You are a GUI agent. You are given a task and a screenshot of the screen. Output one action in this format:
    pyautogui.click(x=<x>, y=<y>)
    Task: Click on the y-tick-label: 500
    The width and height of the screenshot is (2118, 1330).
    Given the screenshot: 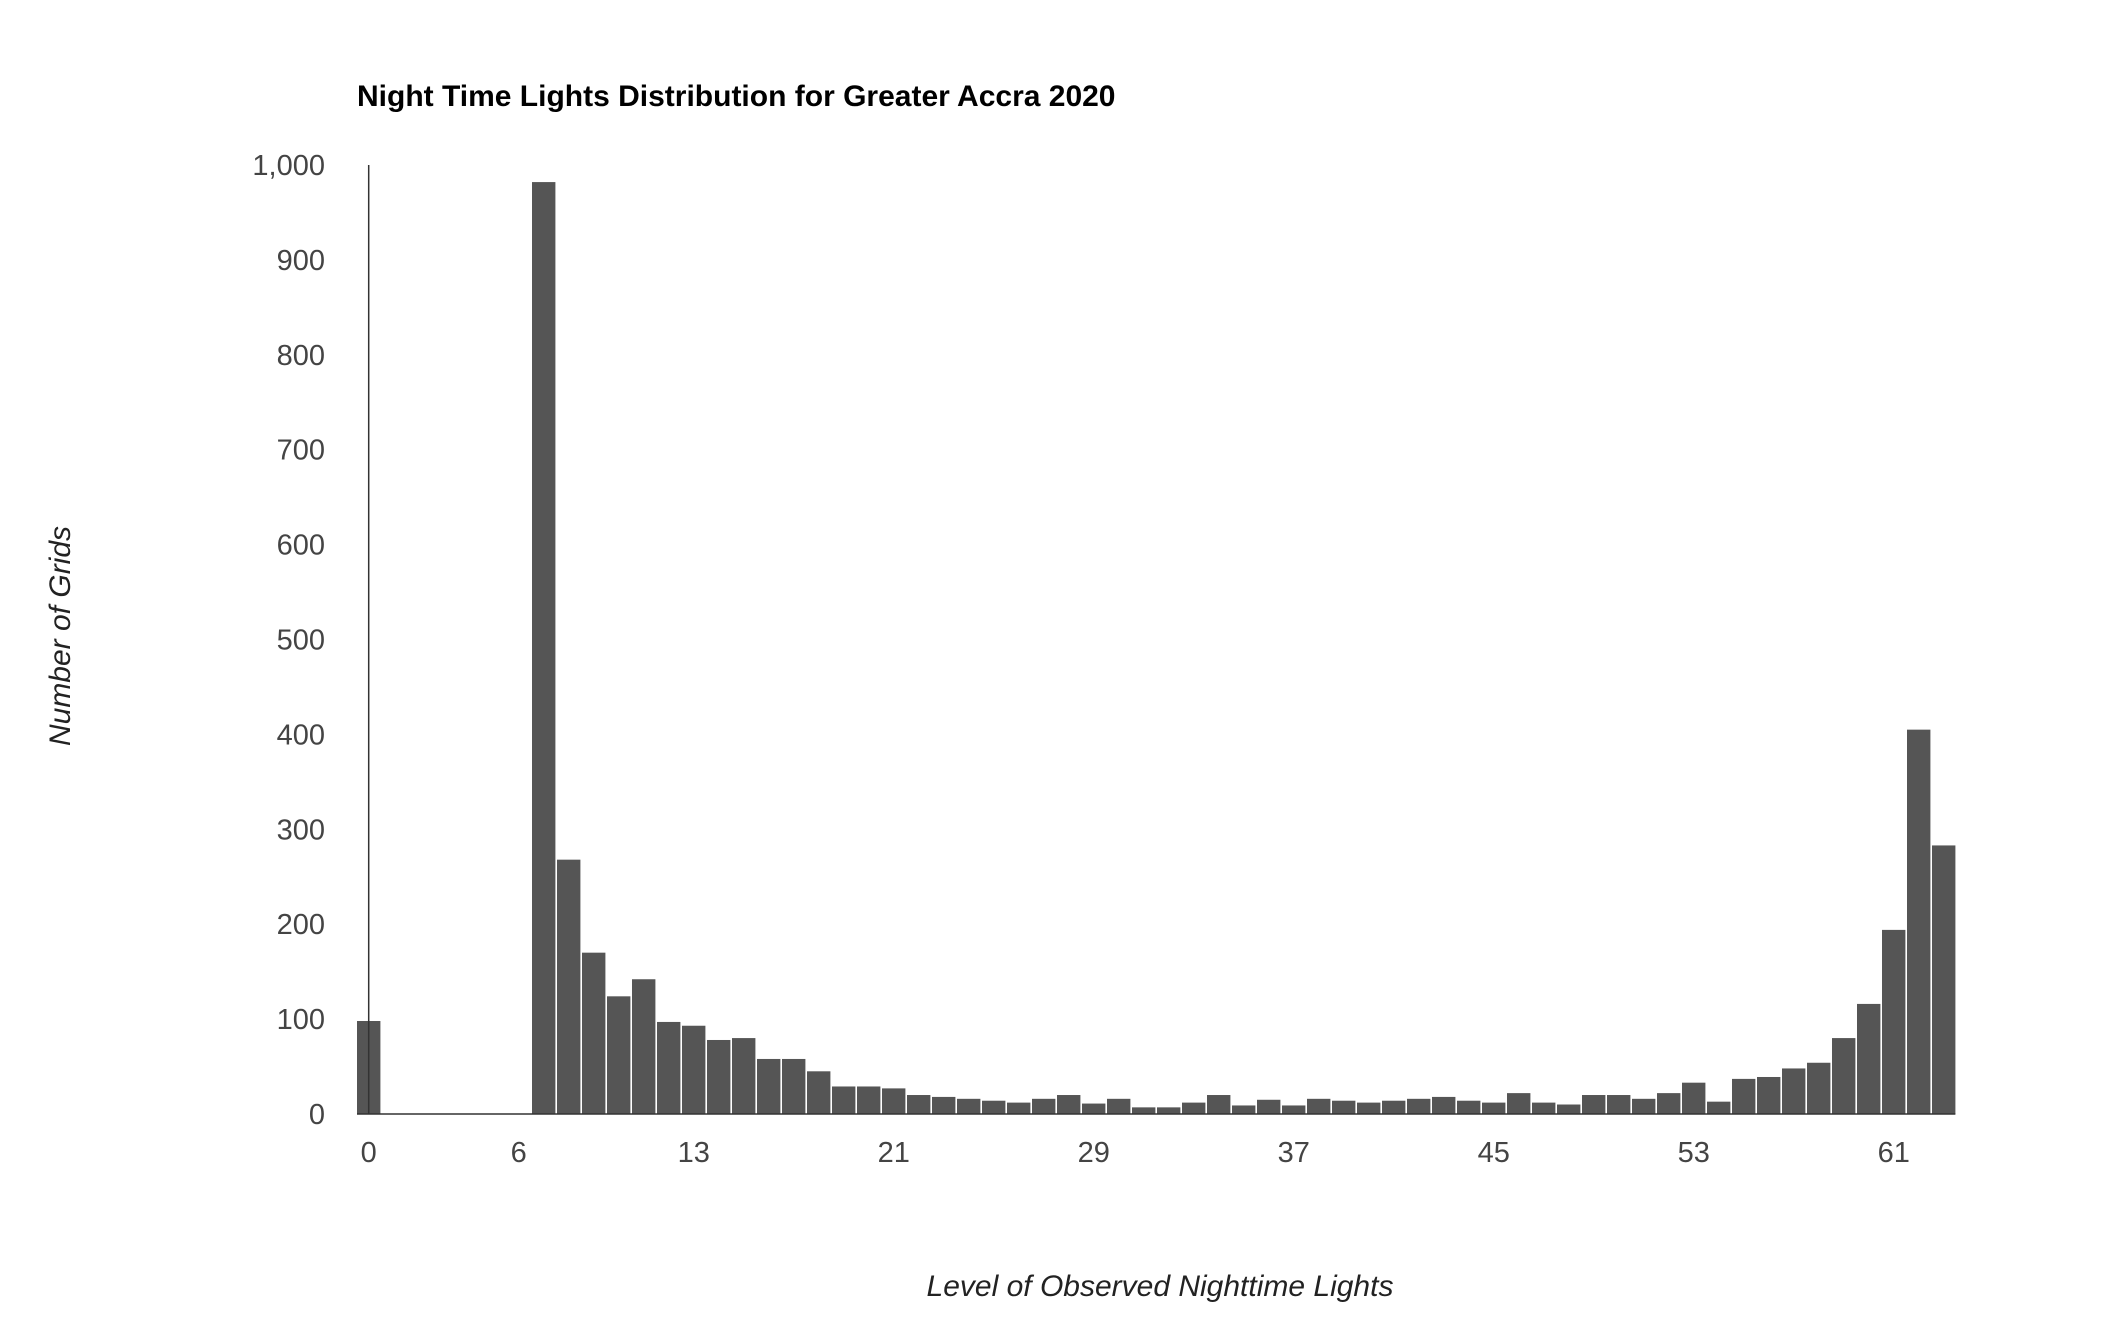 What is the action you would take?
    pyautogui.click(x=301, y=641)
    